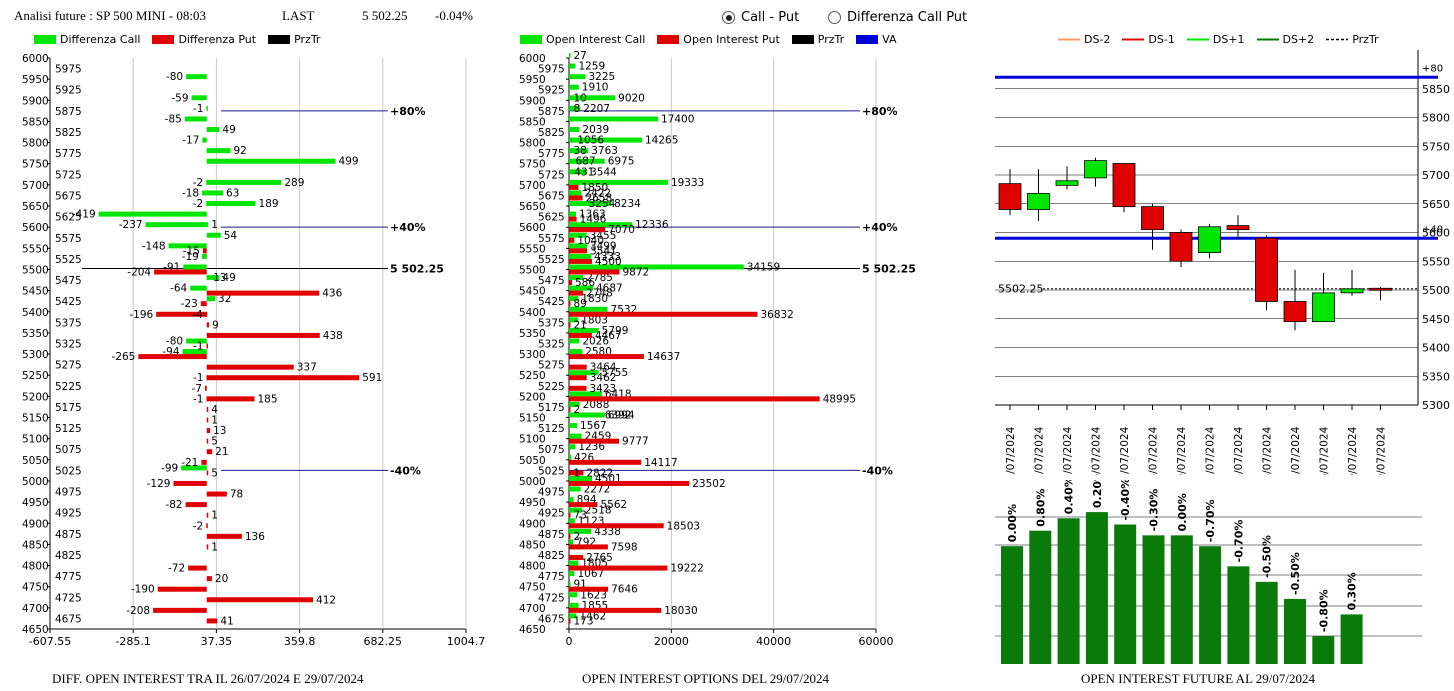 The width and height of the screenshot is (1454, 691). What do you see at coordinates (35, 334) in the screenshot?
I see `y-tick-label: 5350` at bounding box center [35, 334].